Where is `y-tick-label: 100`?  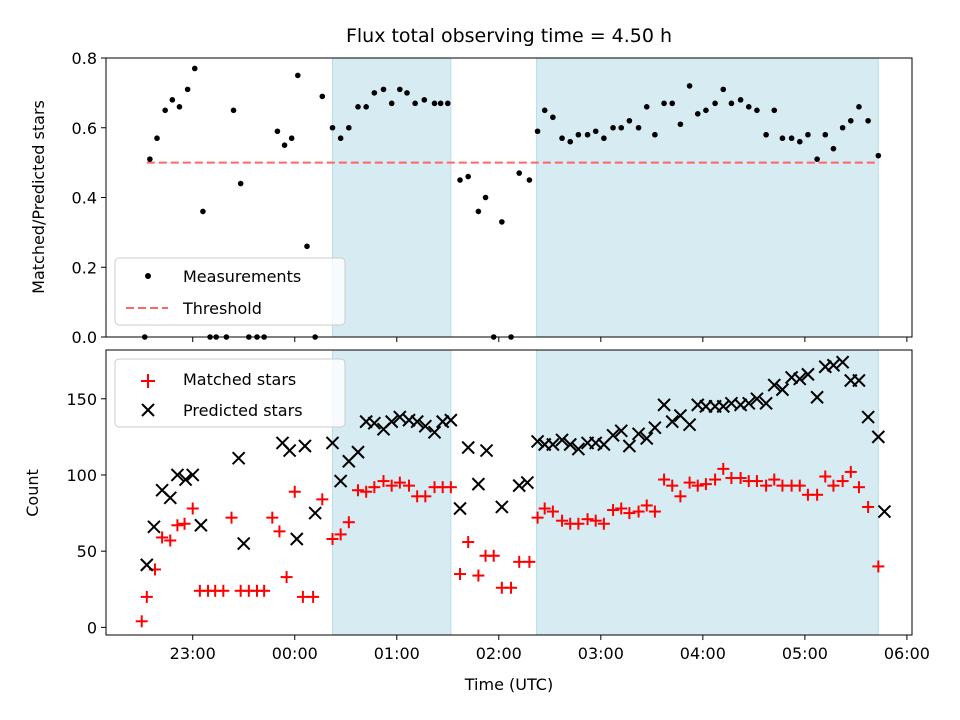
y-tick-label: 100 is located at coordinates (81, 475).